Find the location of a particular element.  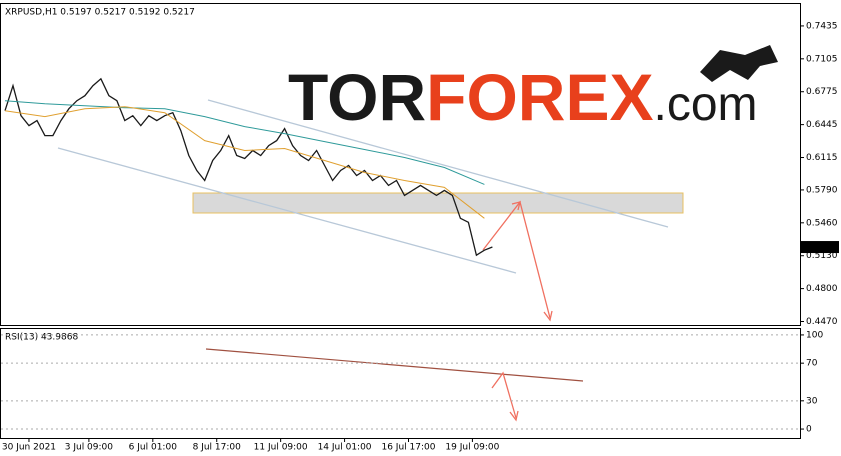

watermark: TORFOREX.com is located at coordinates (523, 97).